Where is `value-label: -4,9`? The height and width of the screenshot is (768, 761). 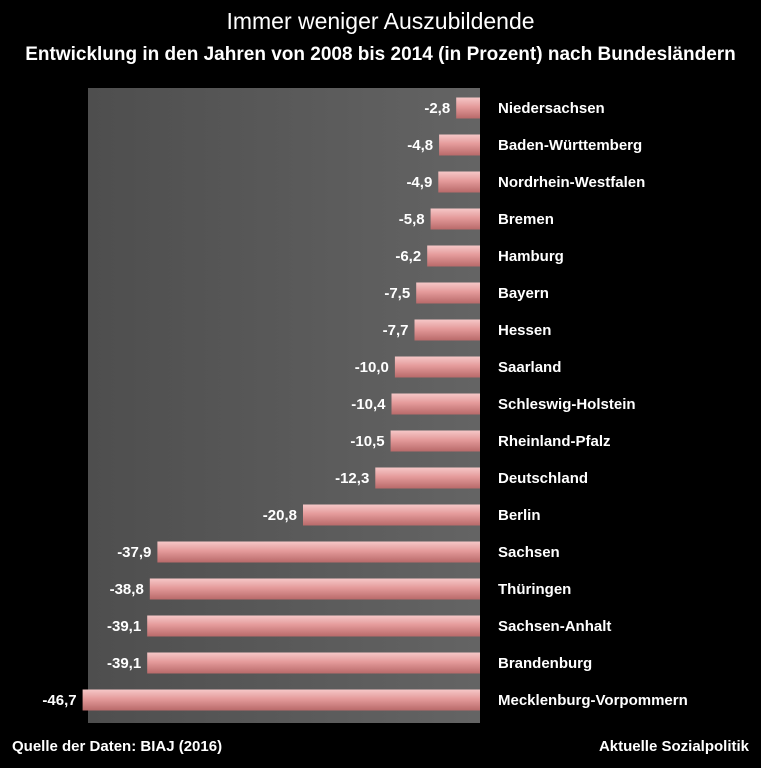 value-label: -4,9 is located at coordinates (419, 182).